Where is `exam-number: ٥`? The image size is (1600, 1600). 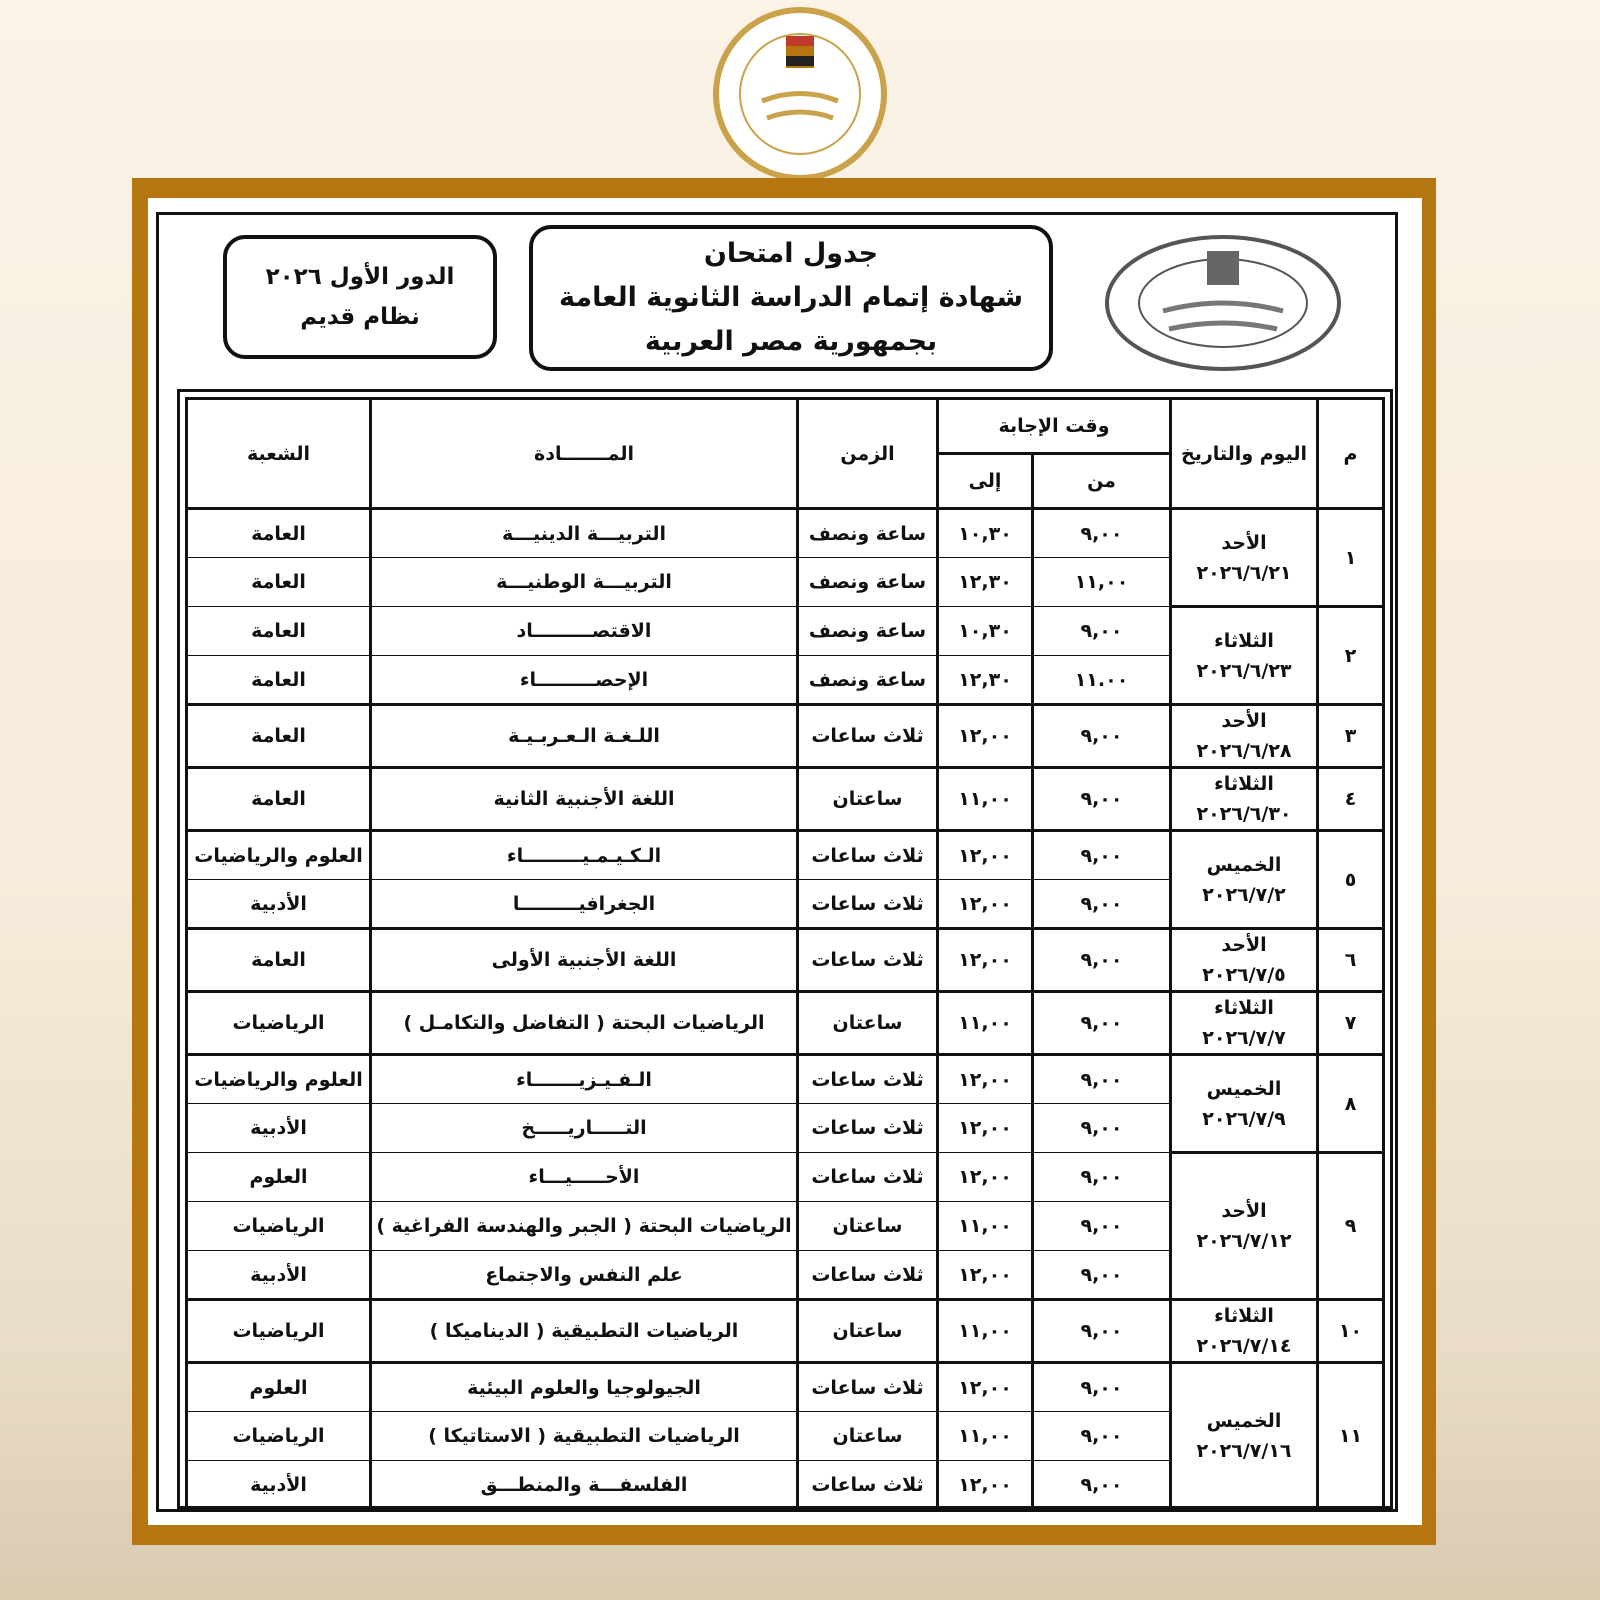 exam-number: ٥ is located at coordinates (1350, 879).